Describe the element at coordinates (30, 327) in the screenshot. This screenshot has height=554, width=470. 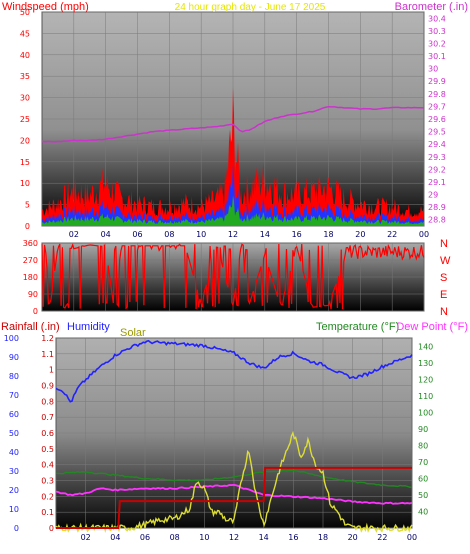
I see `rainfall-axis-label: Rainfall (.in)` at that location.